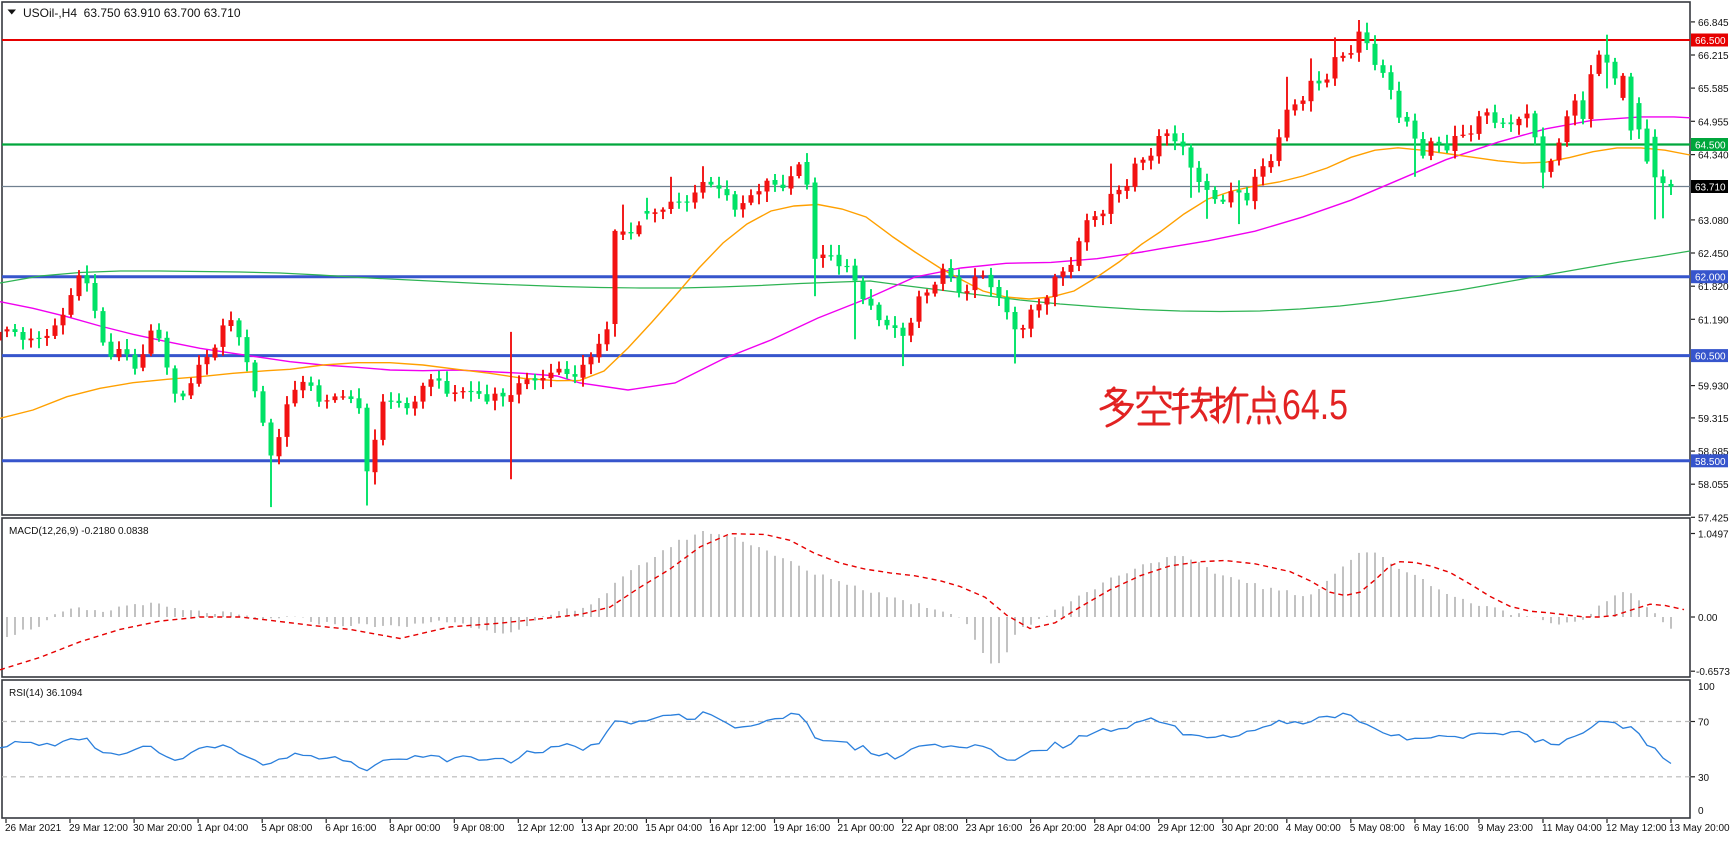 The width and height of the screenshot is (1732, 844). Describe the element at coordinates (1713, 156) in the screenshot. I see `svg-text: 64.340` at that location.